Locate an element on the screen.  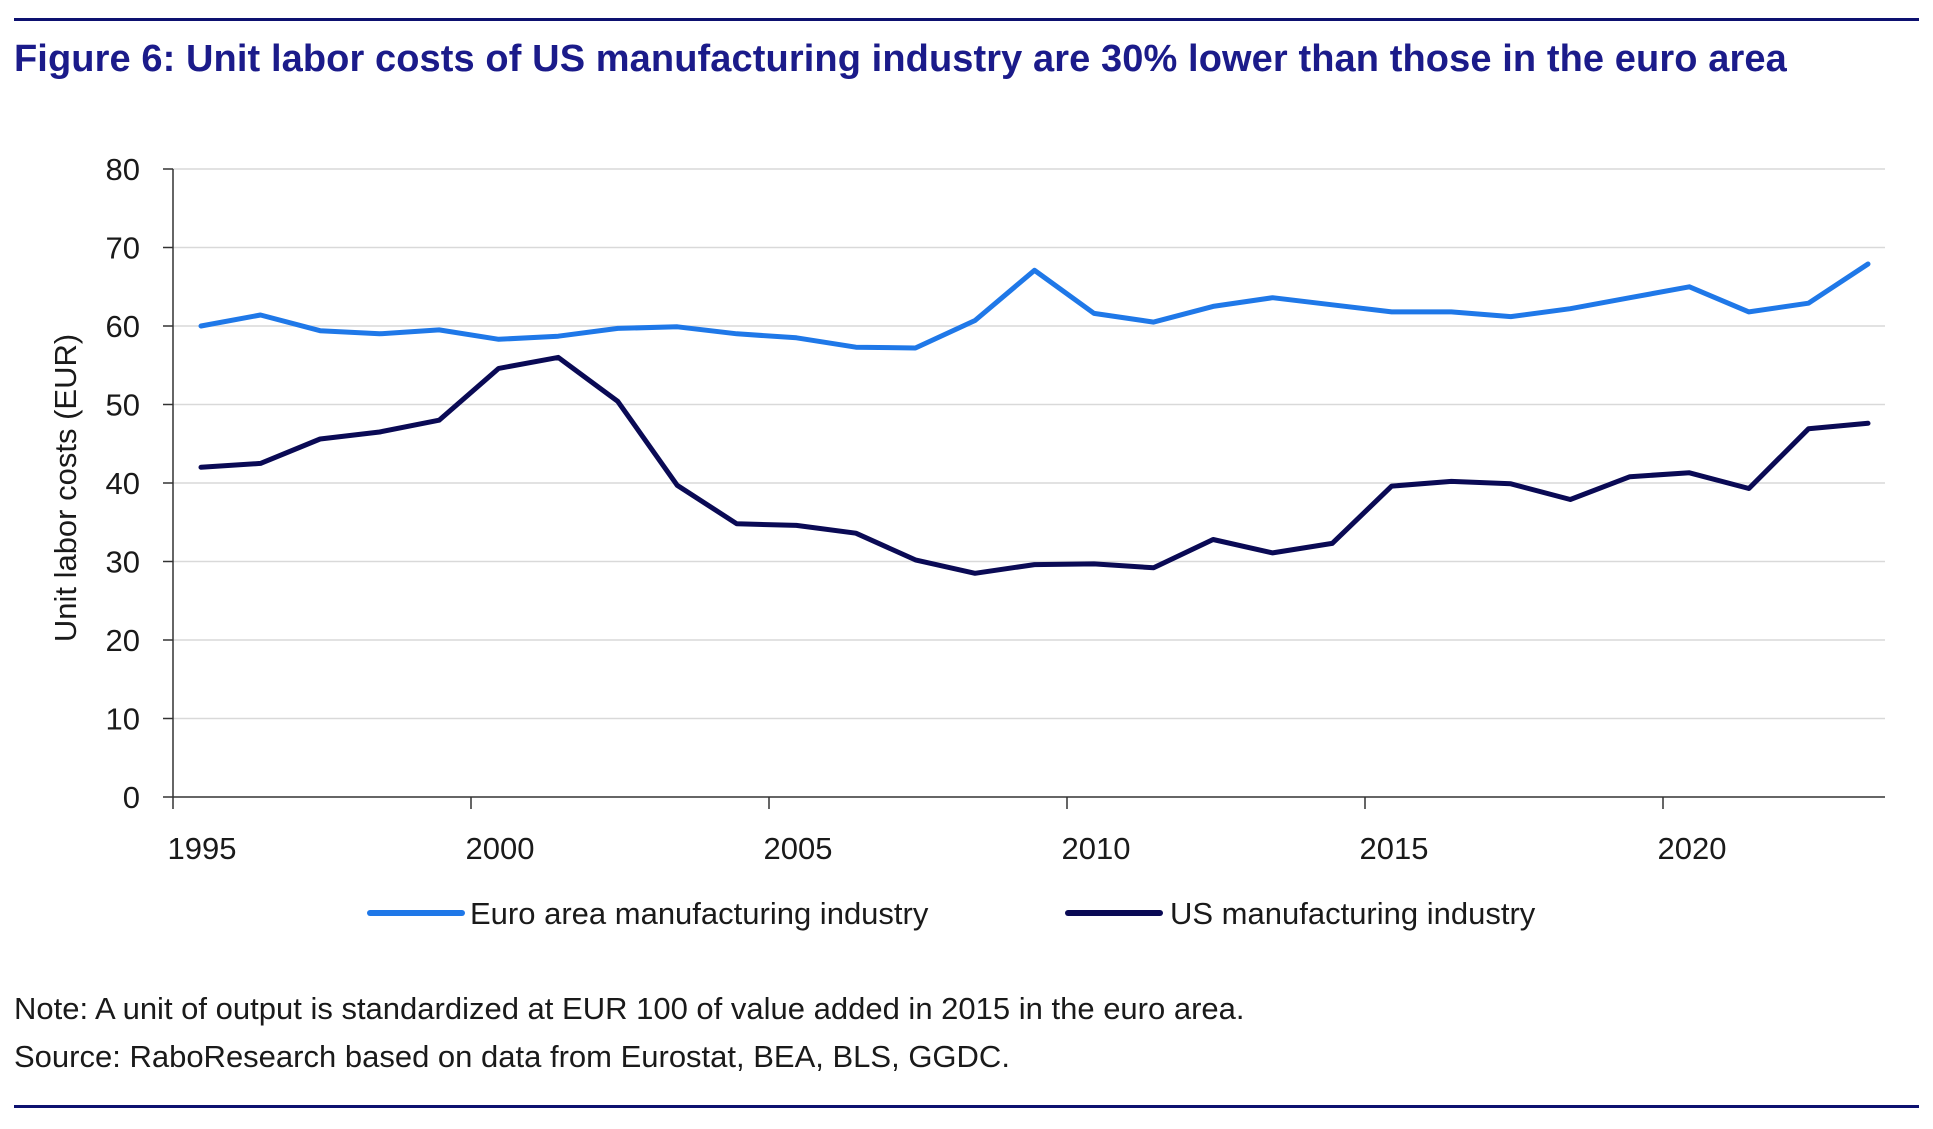
y-axis-label: Unit labor costs (EUR) is located at coordinates (65, 488).